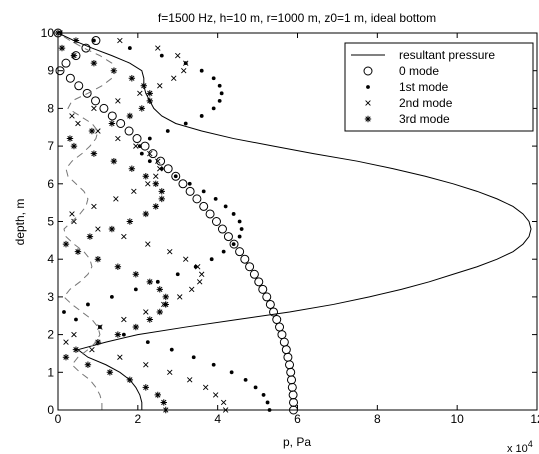 The width and height of the screenshot is (539, 454). I want to click on y-tick-label: 9, so click(50, 71).